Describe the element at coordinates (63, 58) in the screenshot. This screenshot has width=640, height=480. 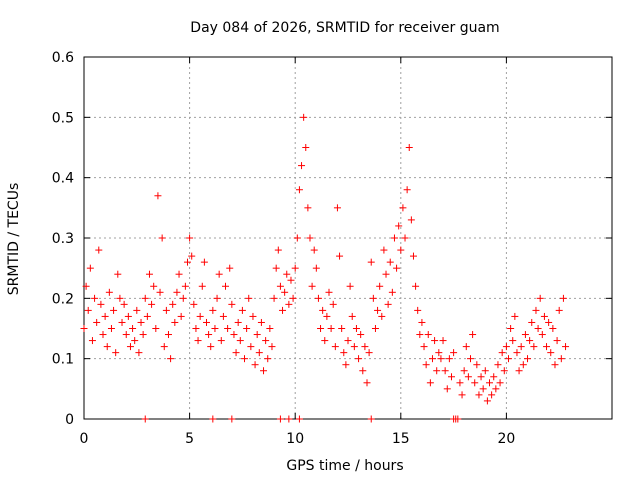
I see `y-tick-label: 0.6` at that location.